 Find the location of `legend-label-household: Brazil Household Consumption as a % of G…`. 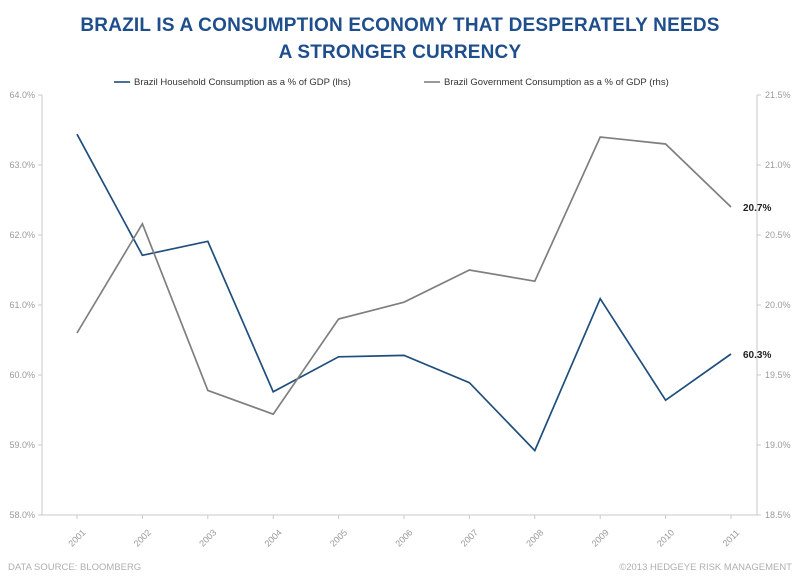

legend-label-household: Brazil Household Consumption as a % of G… is located at coordinates (242, 82).